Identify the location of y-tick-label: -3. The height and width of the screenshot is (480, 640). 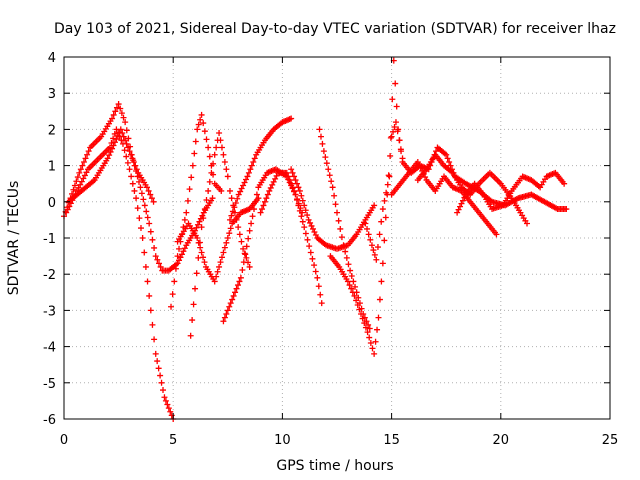
(49, 311).